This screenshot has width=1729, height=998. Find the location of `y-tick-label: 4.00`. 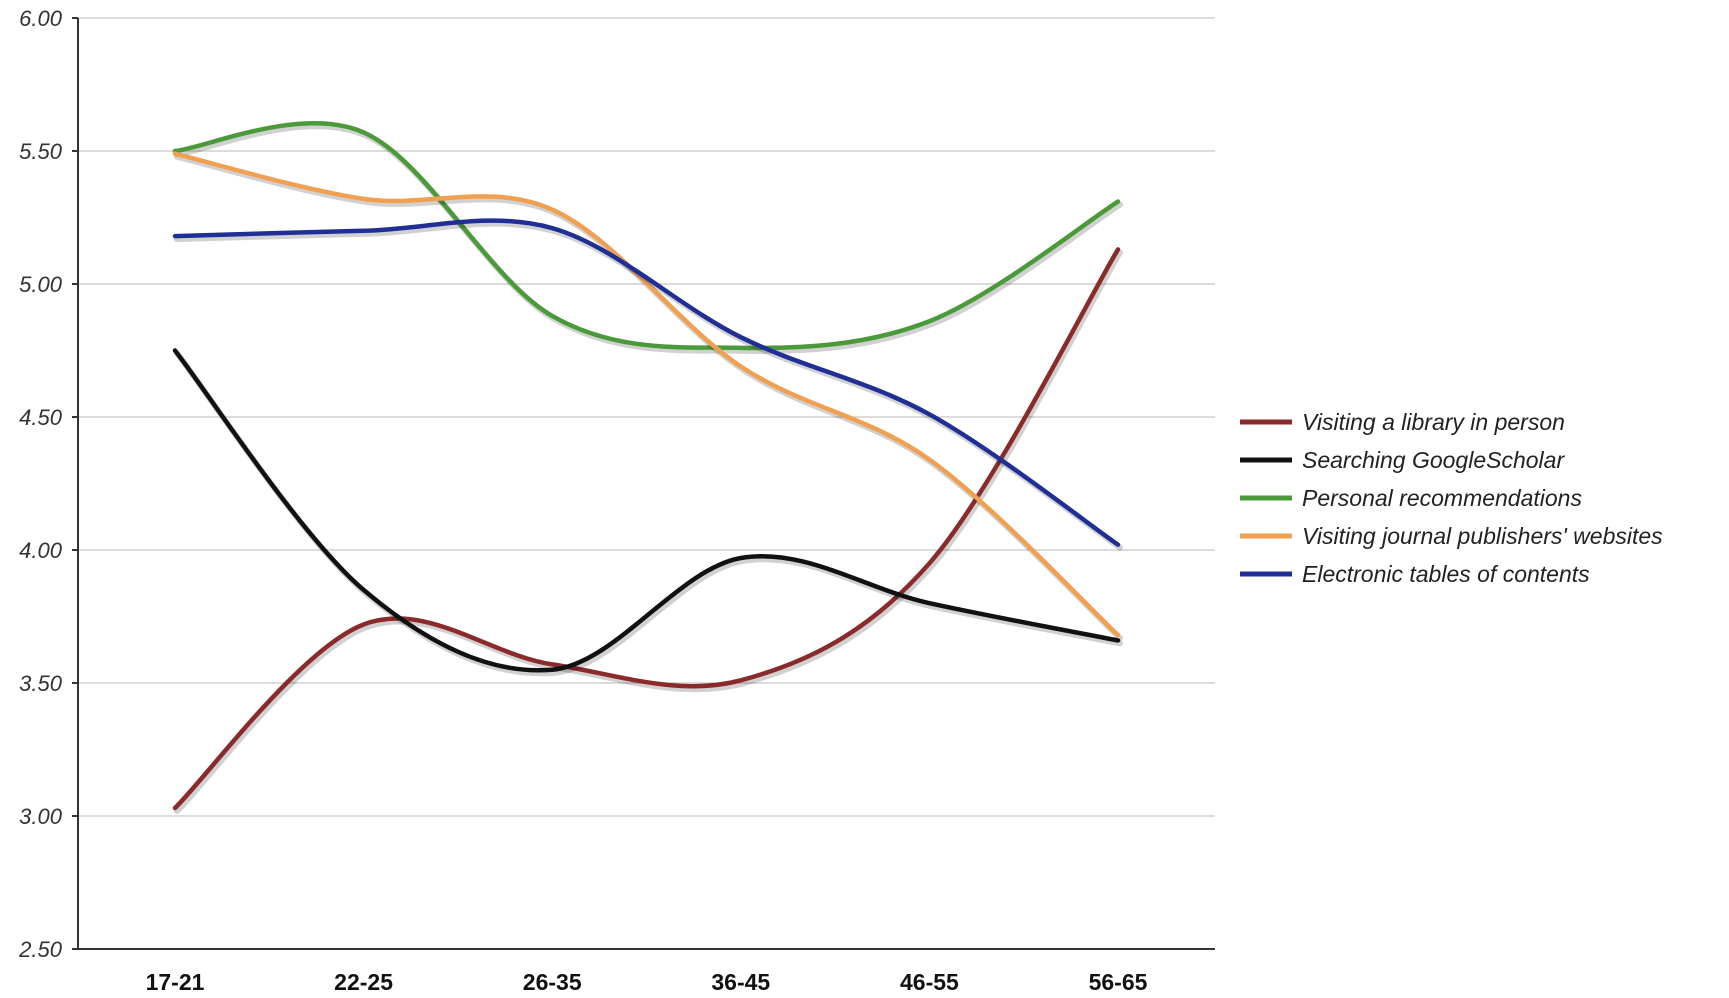

y-tick-label: 4.00 is located at coordinates (41, 550).